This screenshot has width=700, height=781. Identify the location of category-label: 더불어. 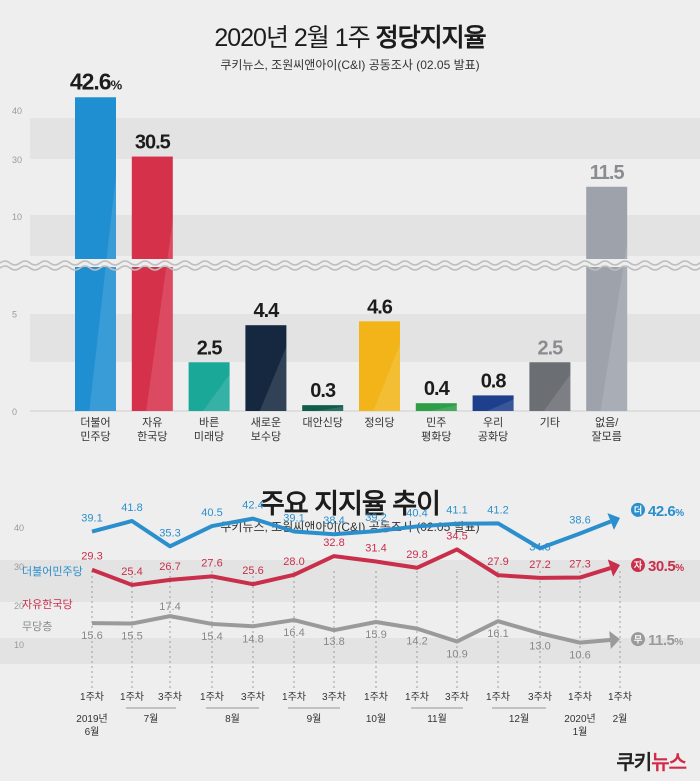
(95, 422).